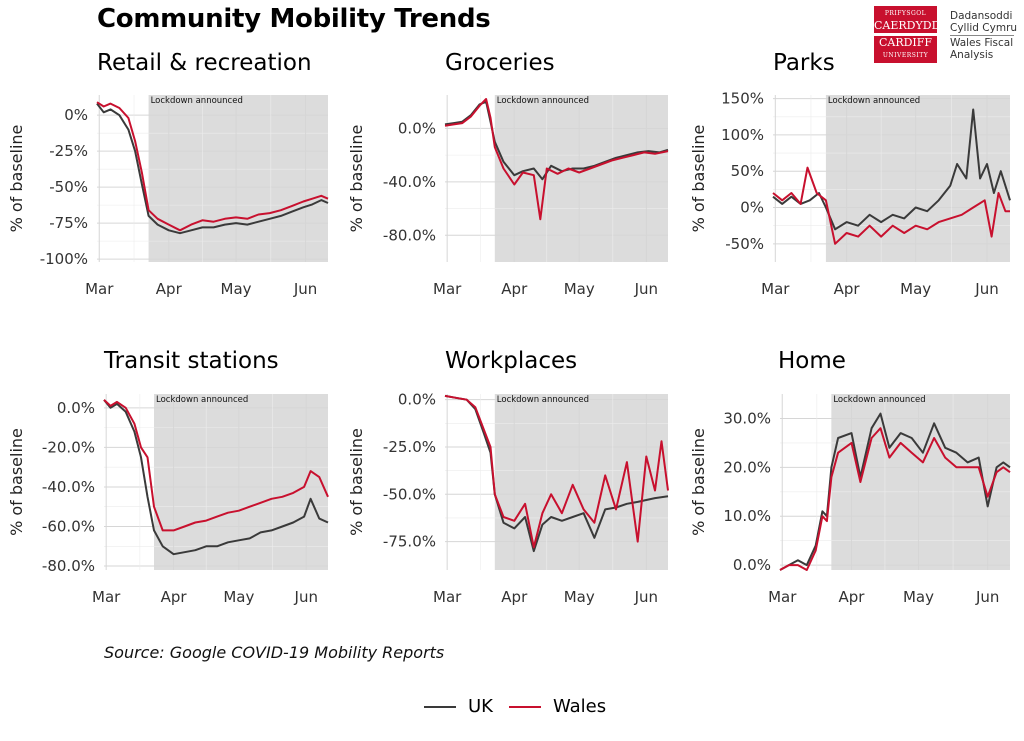 This screenshot has width=1024, height=741. I want to click on panel-title: Home, so click(812, 361).